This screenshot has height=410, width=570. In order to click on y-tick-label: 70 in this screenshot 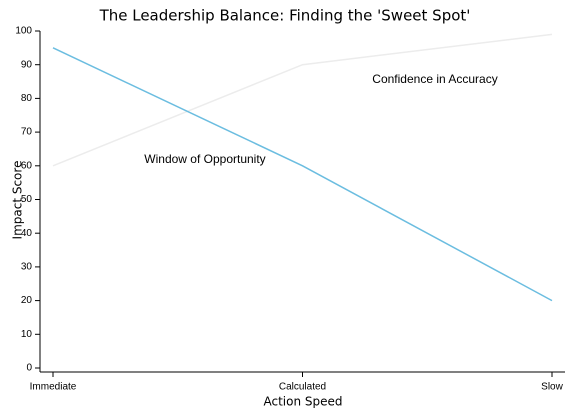, I will do `click(27, 132)`.